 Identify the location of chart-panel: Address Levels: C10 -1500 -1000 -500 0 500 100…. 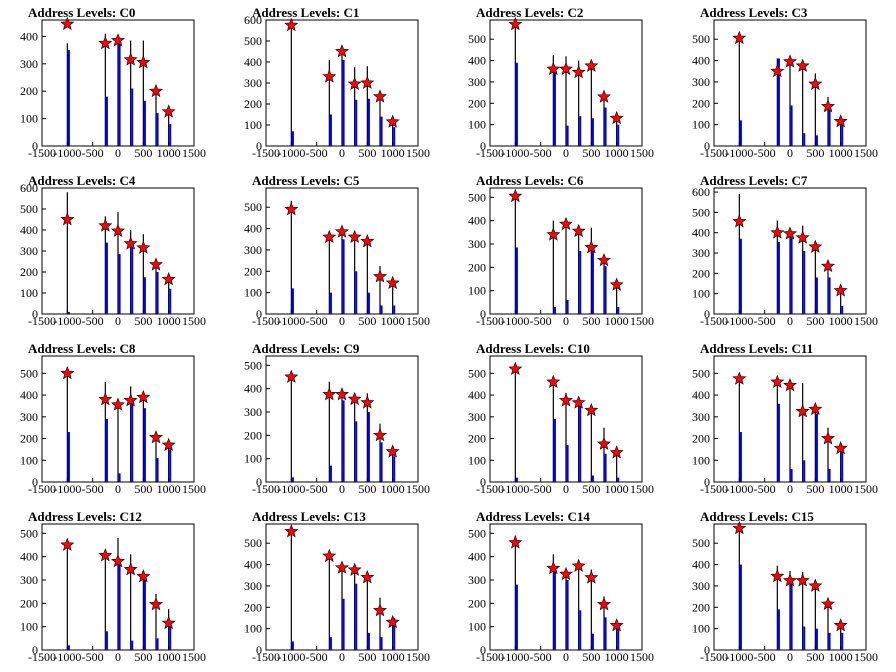
(560, 420).